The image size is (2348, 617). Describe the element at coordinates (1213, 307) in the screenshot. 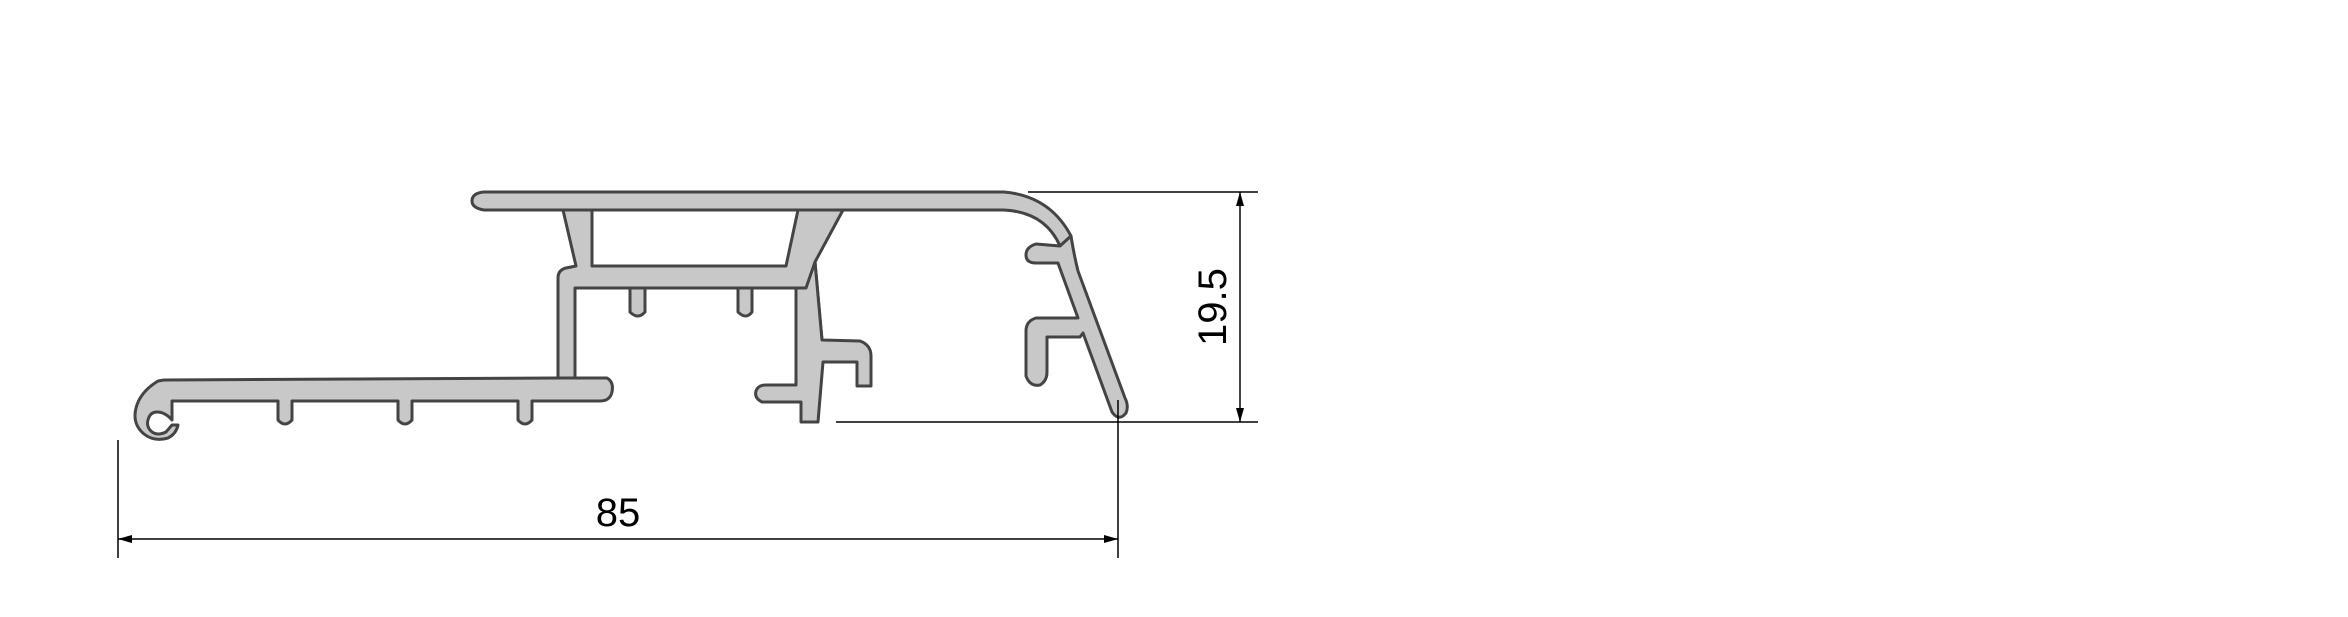

I see `height-label: 19.5` at that location.